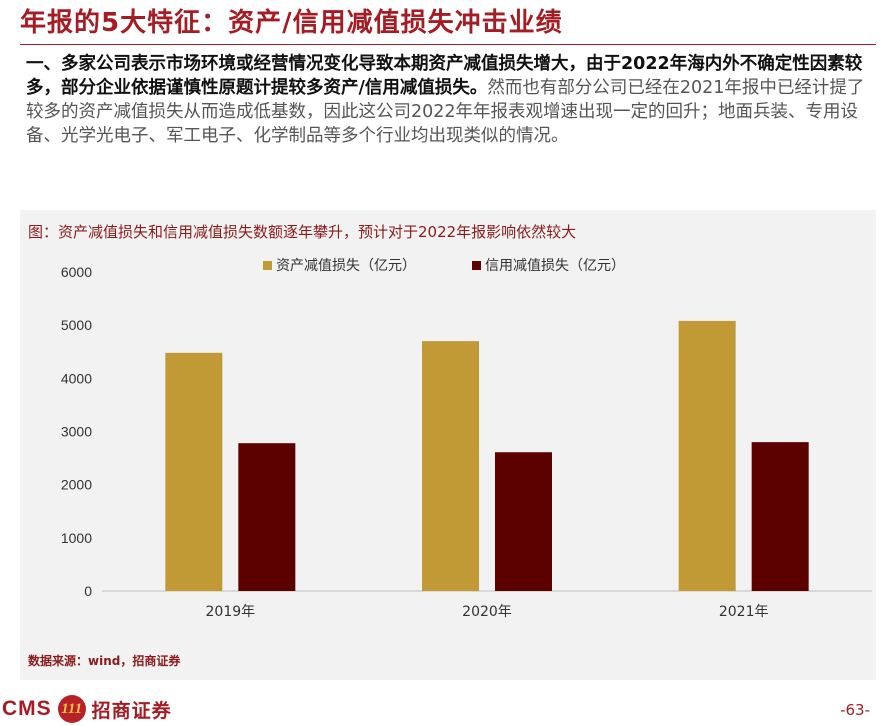  I want to click on y-tick-label: 6000, so click(76, 272).